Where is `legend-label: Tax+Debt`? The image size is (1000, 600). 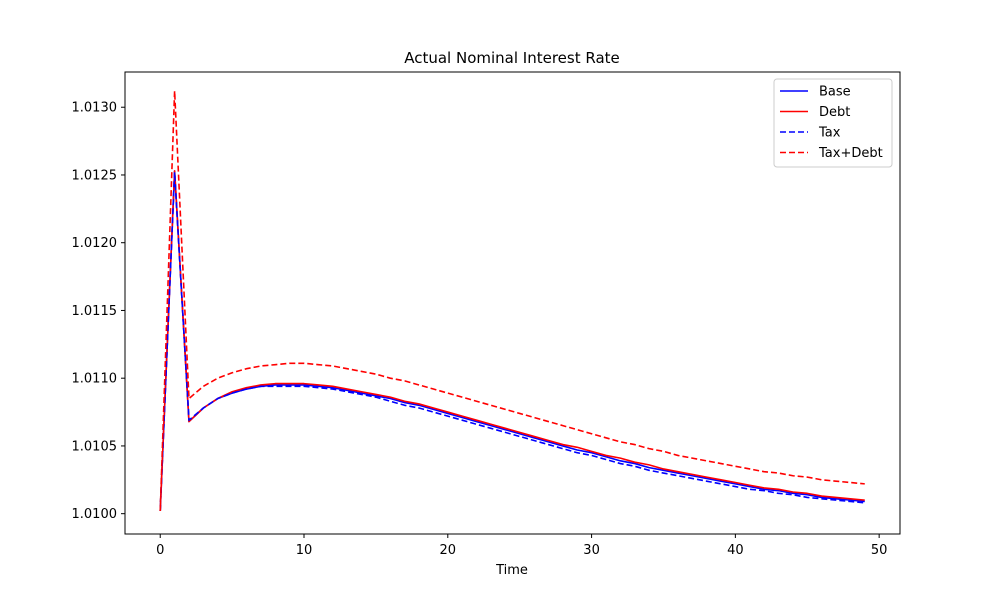
legend-label: Tax+Debt is located at coordinates (850, 153).